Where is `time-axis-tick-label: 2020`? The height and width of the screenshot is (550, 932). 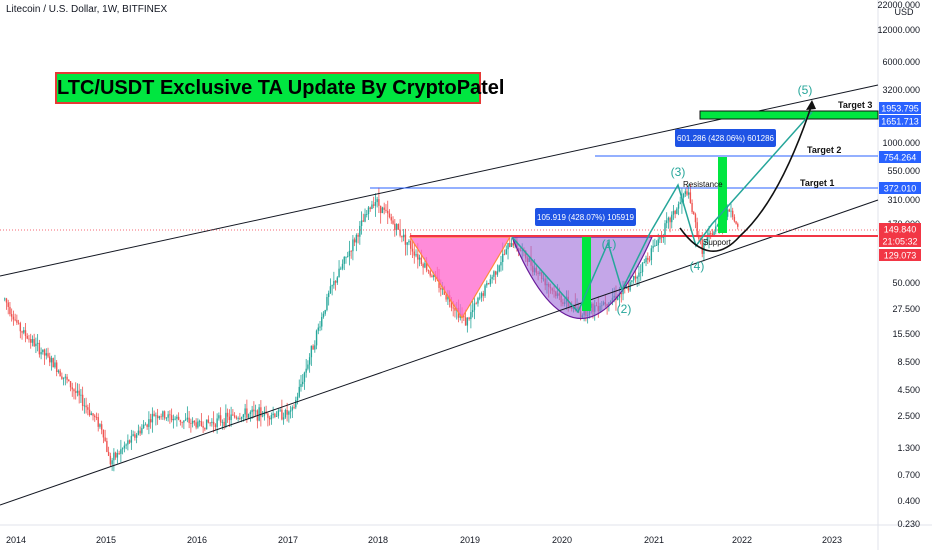
time-axis-tick-label: 2020 is located at coordinates (562, 540).